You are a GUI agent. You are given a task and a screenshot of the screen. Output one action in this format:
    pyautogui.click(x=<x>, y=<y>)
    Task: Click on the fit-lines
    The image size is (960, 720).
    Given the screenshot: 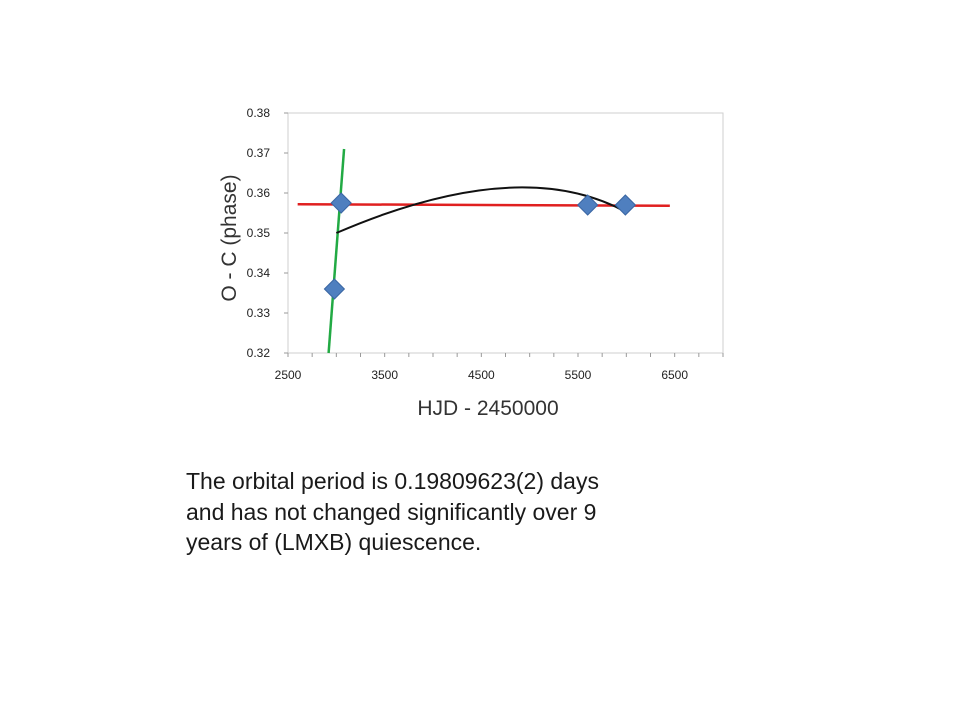 What is the action you would take?
    pyautogui.click(x=483, y=251)
    